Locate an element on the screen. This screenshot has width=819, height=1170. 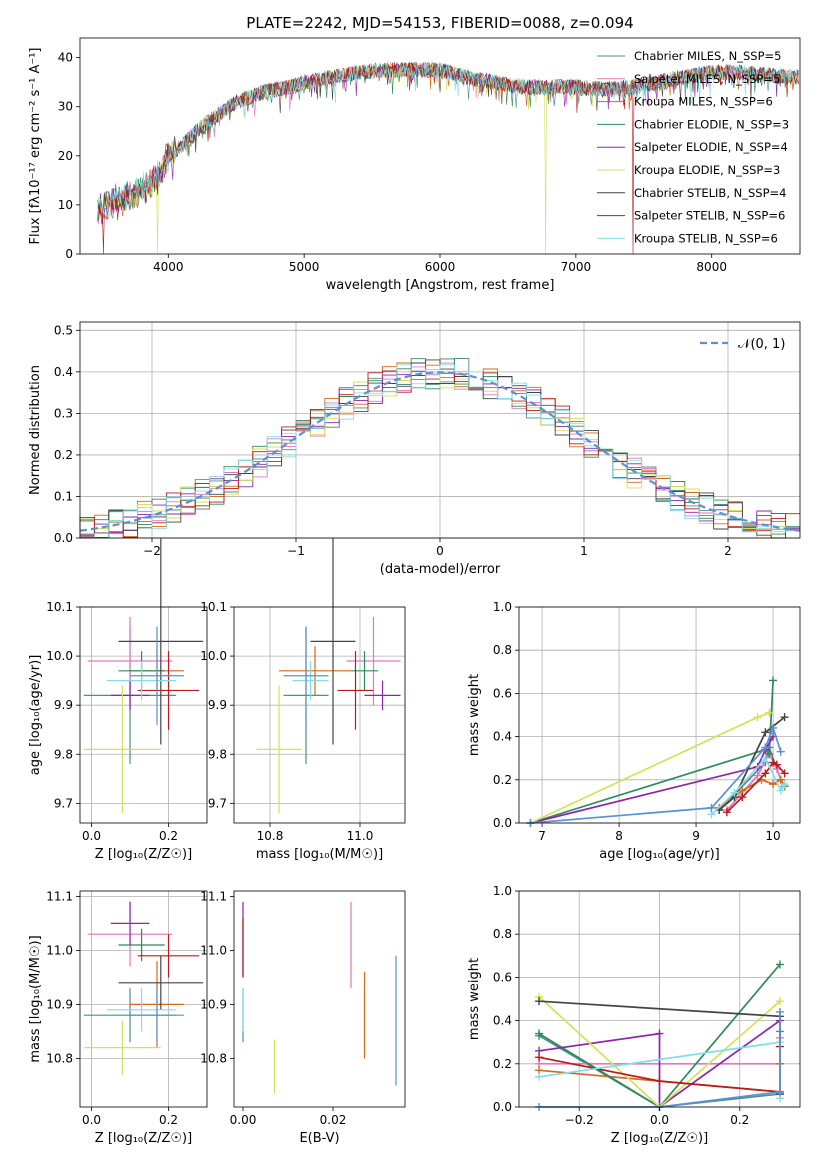
x-tick-label: 6000 is located at coordinates (440, 267).